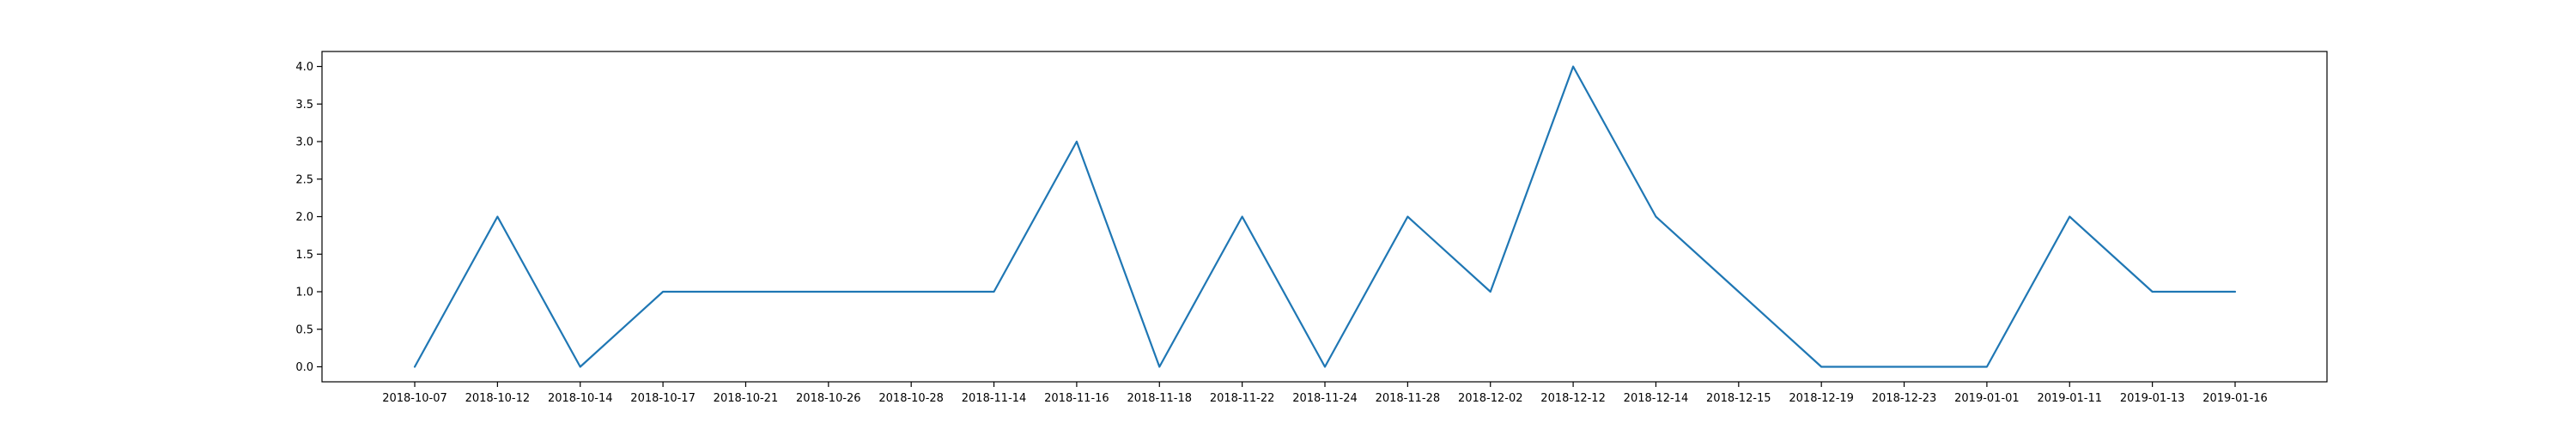 Image resolution: width=2576 pixels, height=429 pixels. Describe the element at coordinates (1738, 398) in the screenshot. I see `x-tick-label: 2018-12-15` at that location.